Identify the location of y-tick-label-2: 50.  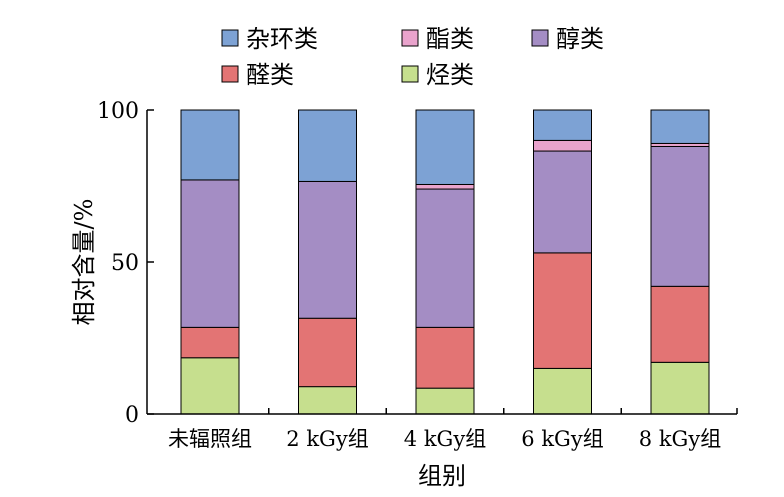
(125, 263).